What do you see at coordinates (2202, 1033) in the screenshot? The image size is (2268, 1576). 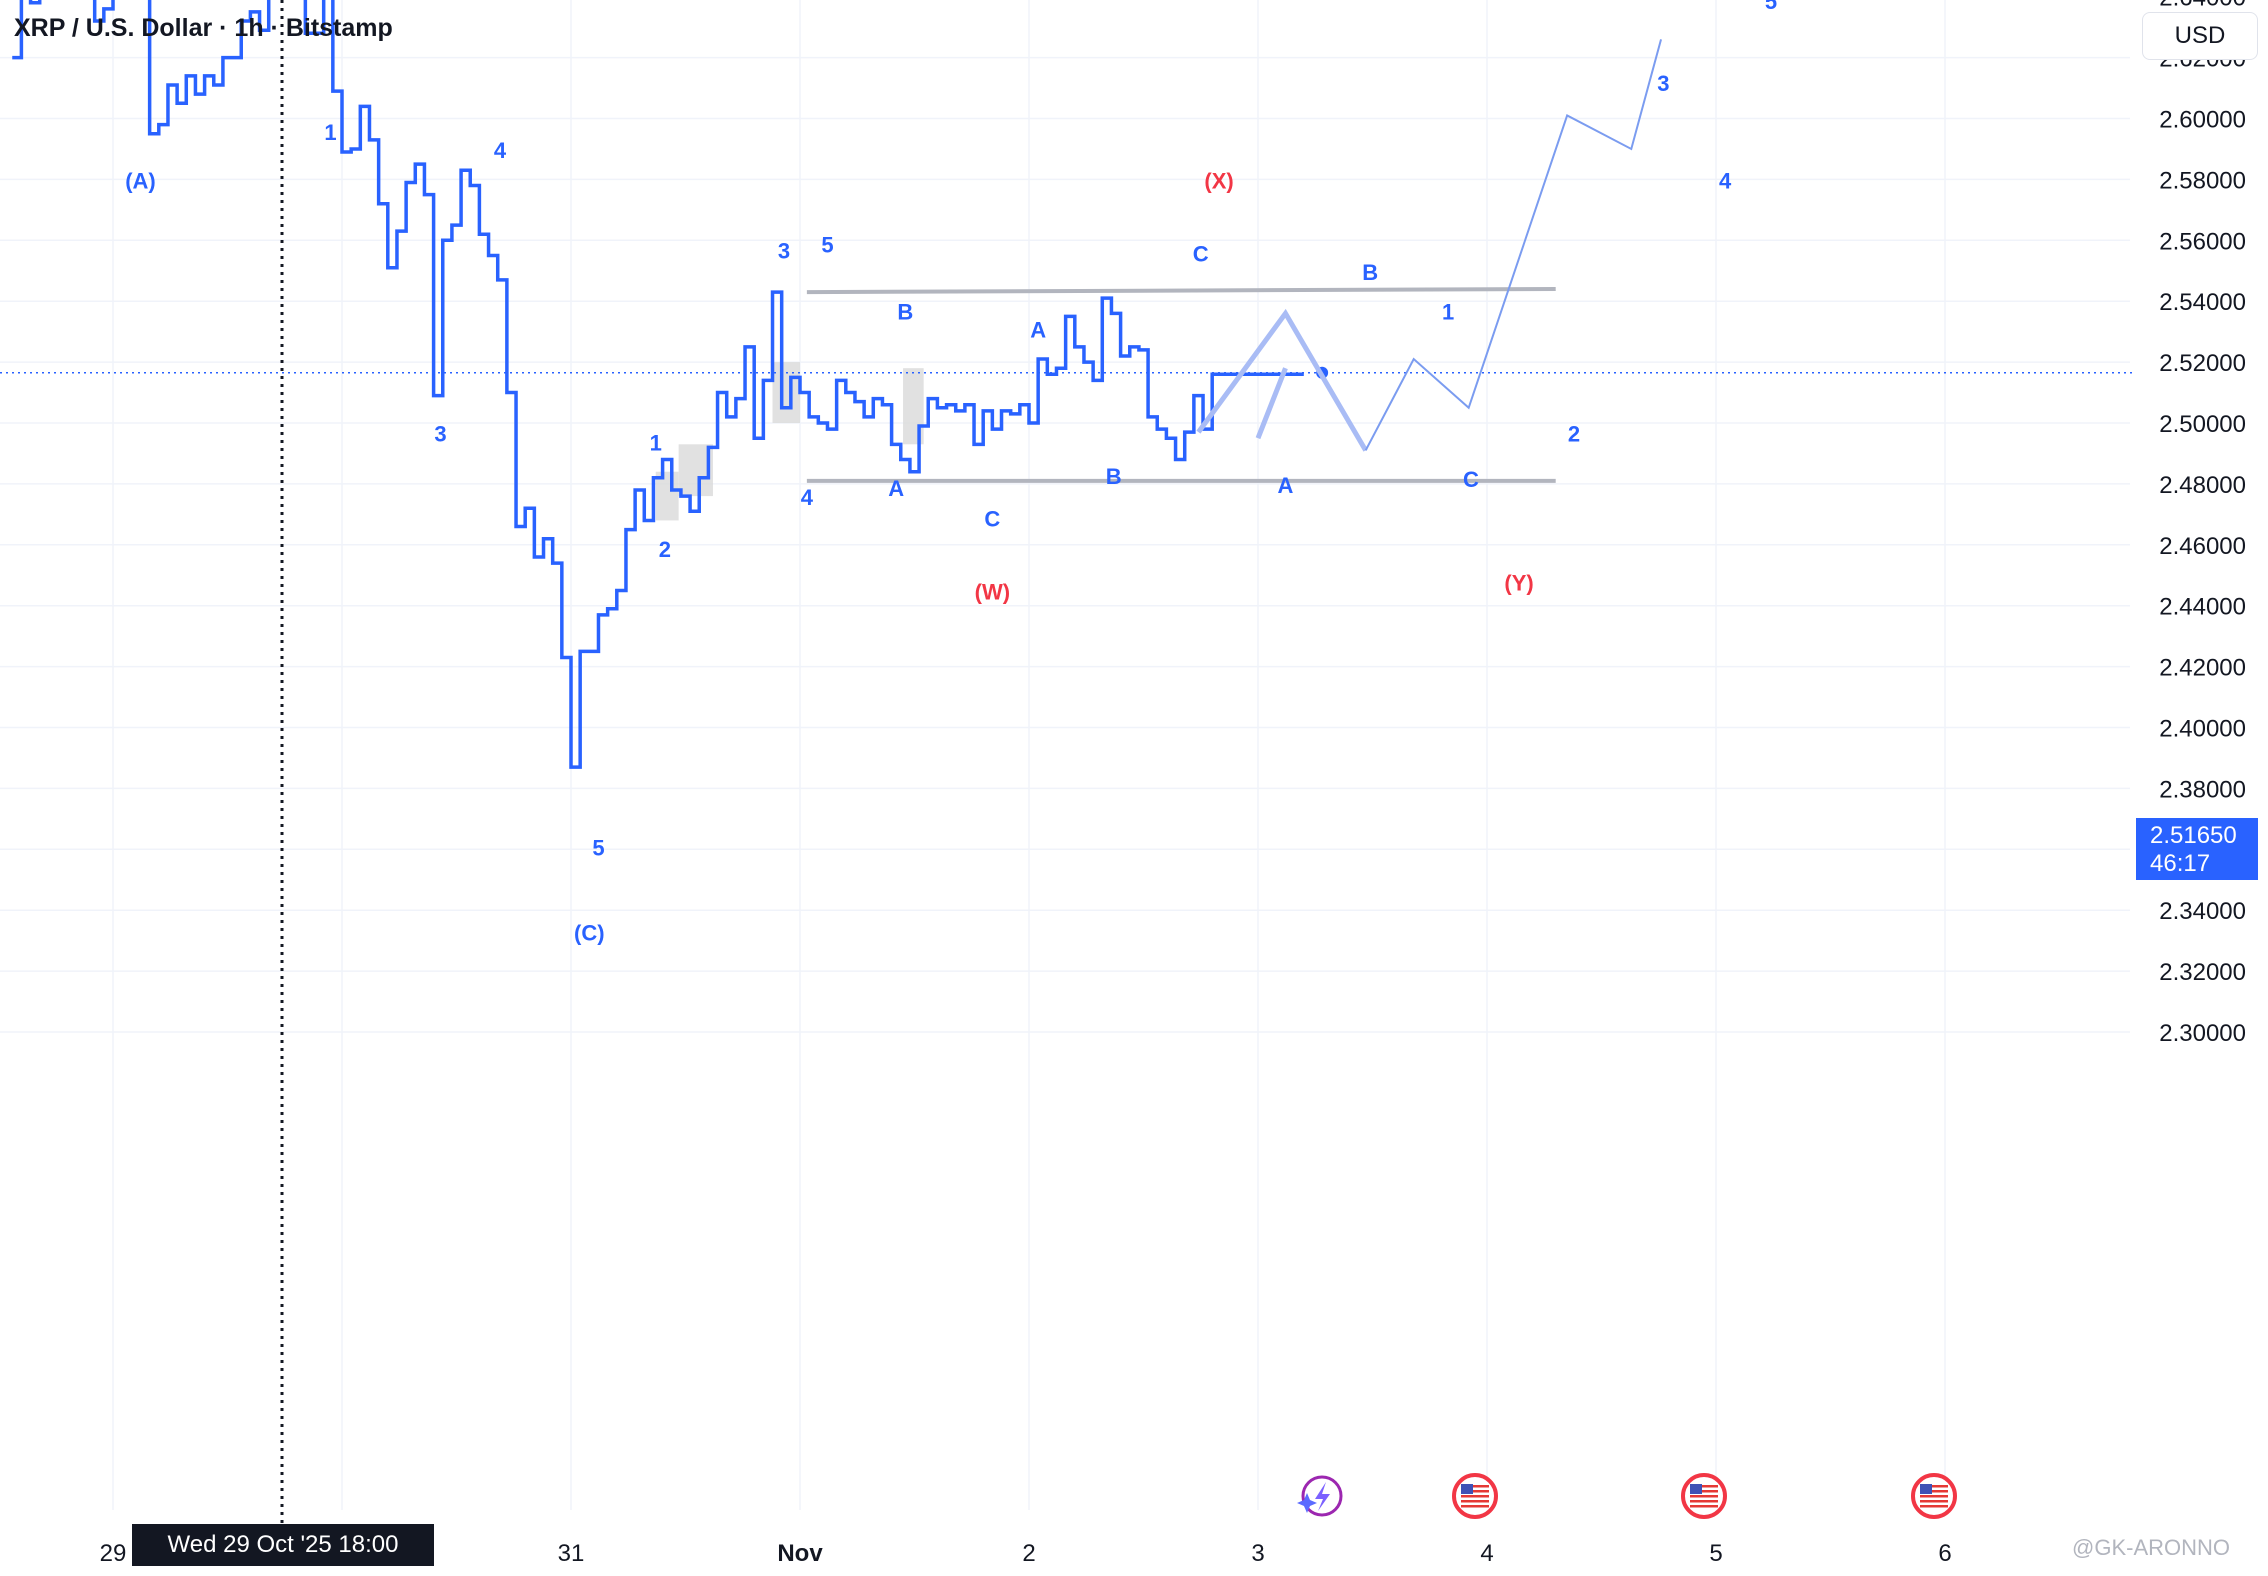 I see `price-tick-label: 2.30000` at bounding box center [2202, 1033].